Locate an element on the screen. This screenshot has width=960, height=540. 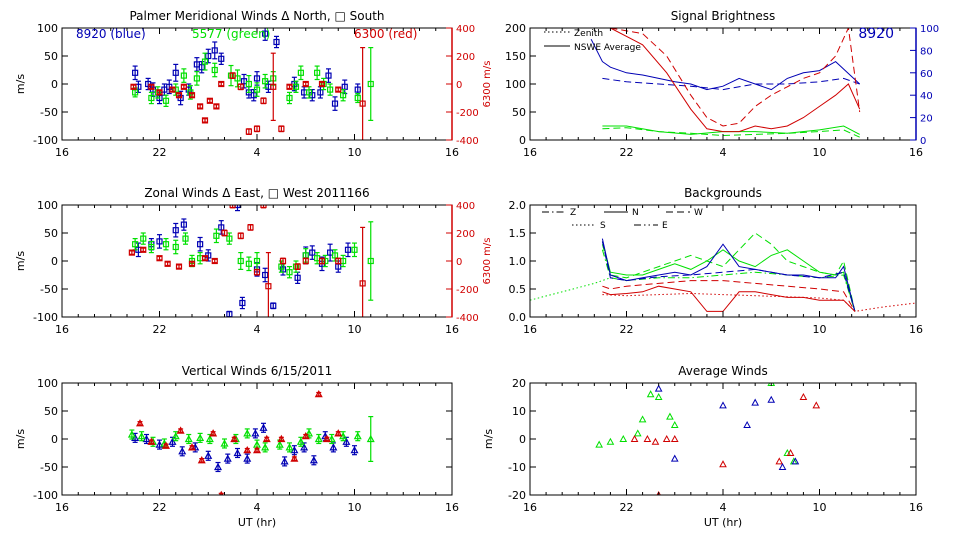
legend-entry: N is located at coordinates (635, 213).